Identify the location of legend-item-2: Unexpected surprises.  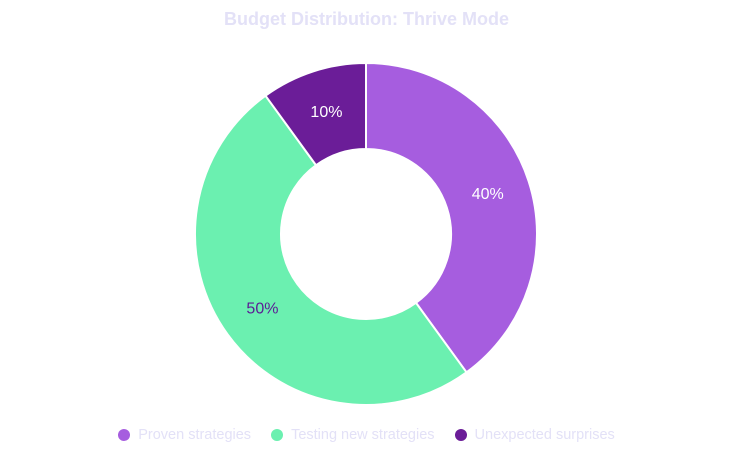
(534, 435).